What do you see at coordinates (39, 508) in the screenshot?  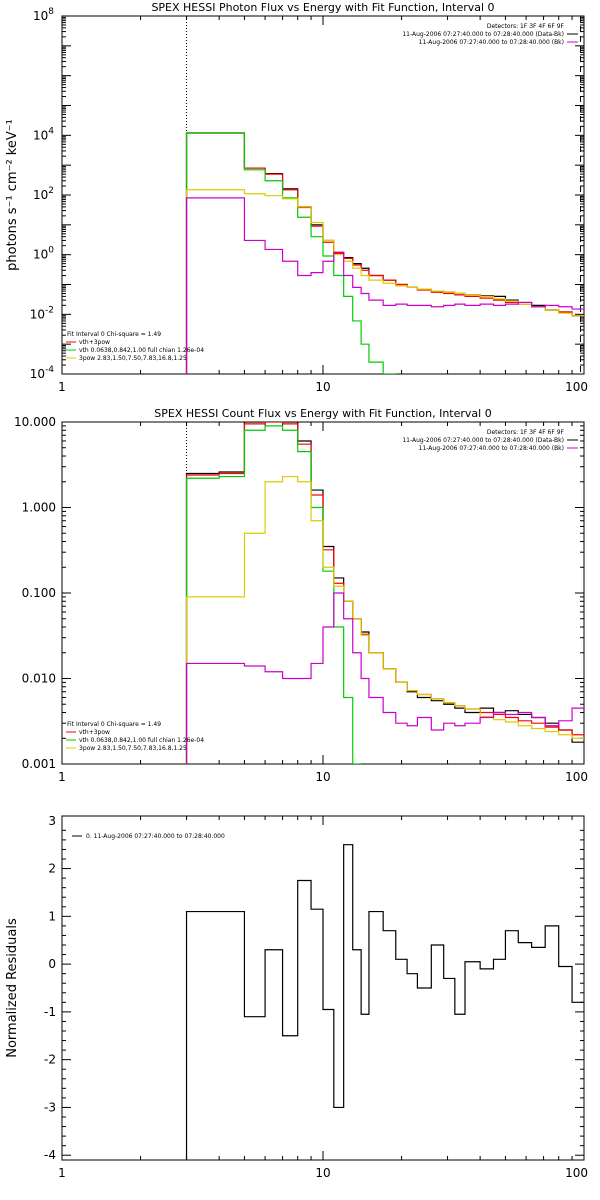 I see `y-tick-label: 1.000` at bounding box center [39, 508].